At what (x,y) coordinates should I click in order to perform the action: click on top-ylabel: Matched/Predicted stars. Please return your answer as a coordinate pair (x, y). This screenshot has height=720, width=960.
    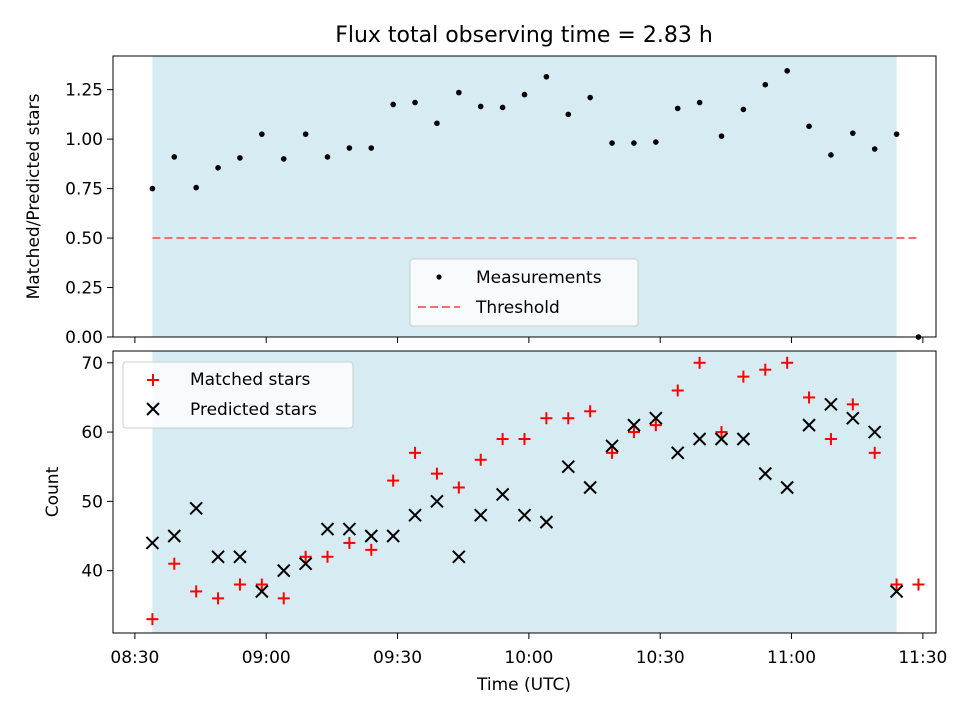
    Looking at the image, I should click on (34, 196).